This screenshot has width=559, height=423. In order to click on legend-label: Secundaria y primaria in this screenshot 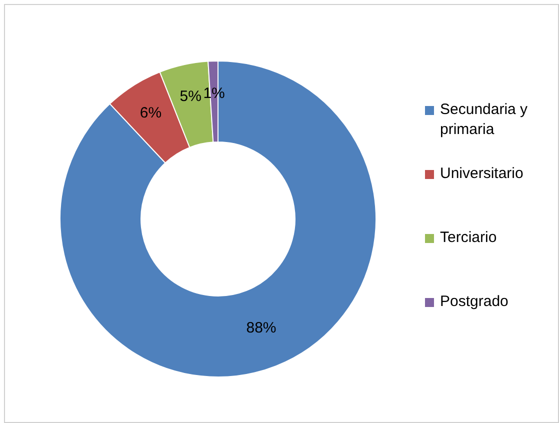, I will do `click(484, 120)`.